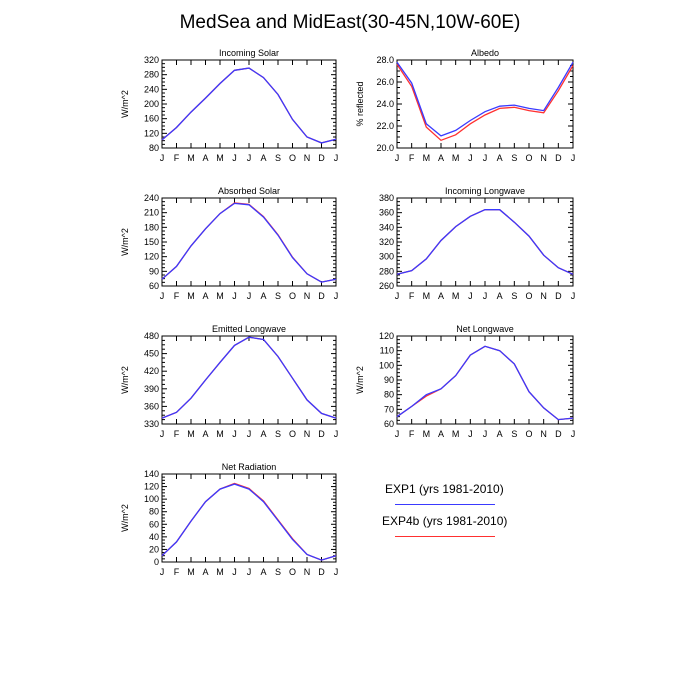  What do you see at coordinates (350, 22) in the screenshot?
I see `figure-title: MedSea and MidEast(30-45N,10W-60E)` at bounding box center [350, 22].